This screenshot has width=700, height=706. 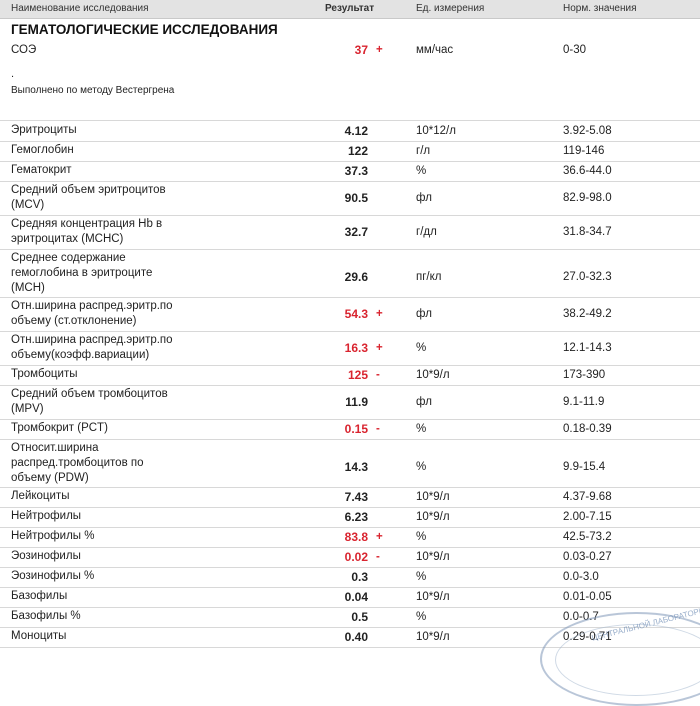 What do you see at coordinates (356, 497) in the screenshot?
I see `row-value: 7.43` at bounding box center [356, 497].